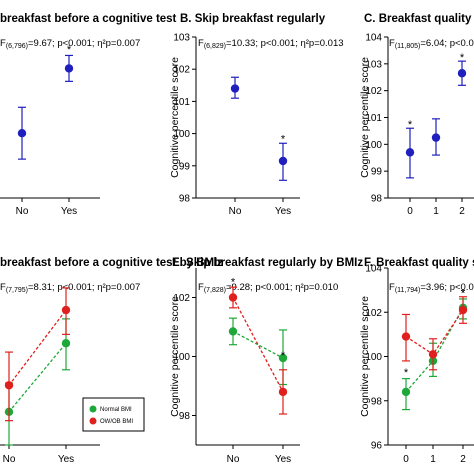 This screenshot has height=474, width=474. Describe the element at coordinates (88, 19) in the screenshot. I see `panel-title: breakfast before a cognitive test` at that location.